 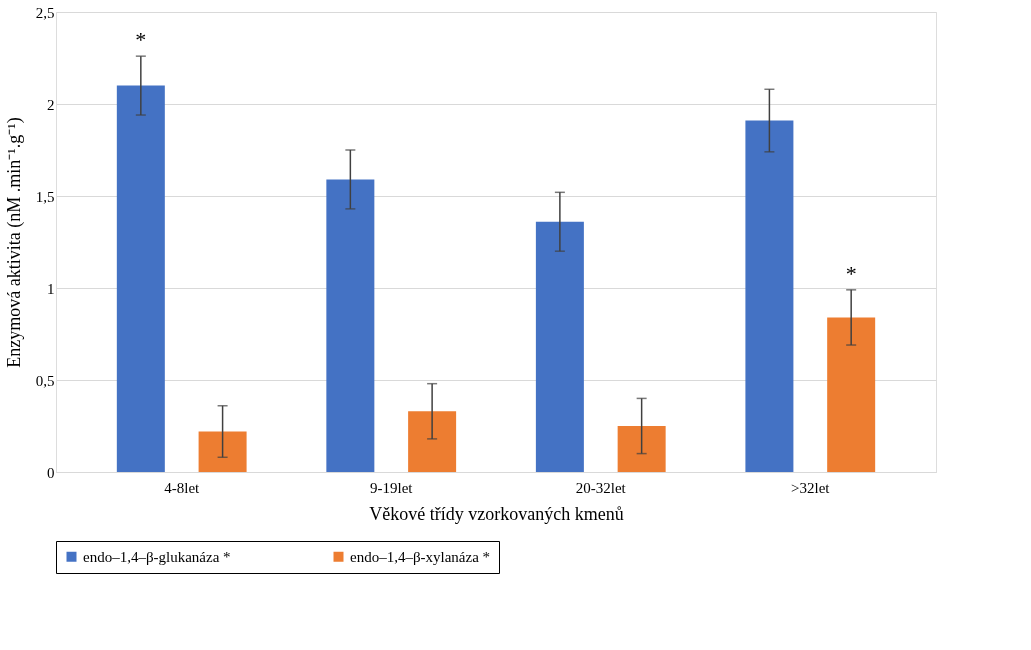 I want to click on y-tick-label: 2, so click(x=51, y=104).